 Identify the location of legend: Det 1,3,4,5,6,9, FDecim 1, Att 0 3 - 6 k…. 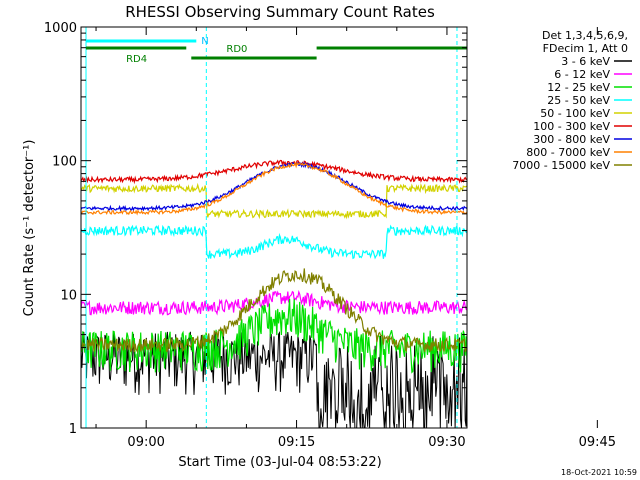
(572, 100).